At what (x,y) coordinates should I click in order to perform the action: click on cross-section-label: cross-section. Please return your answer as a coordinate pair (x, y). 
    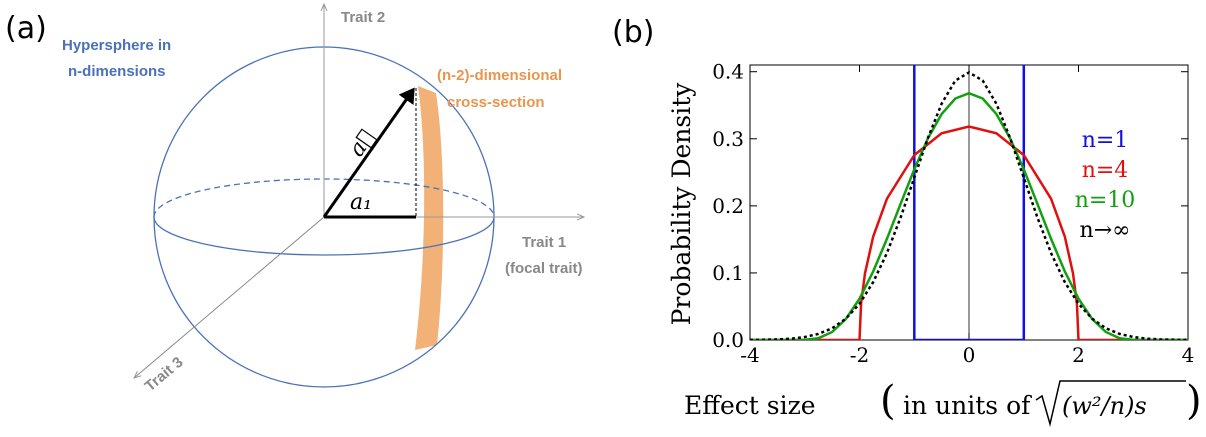
    Looking at the image, I should click on (496, 102).